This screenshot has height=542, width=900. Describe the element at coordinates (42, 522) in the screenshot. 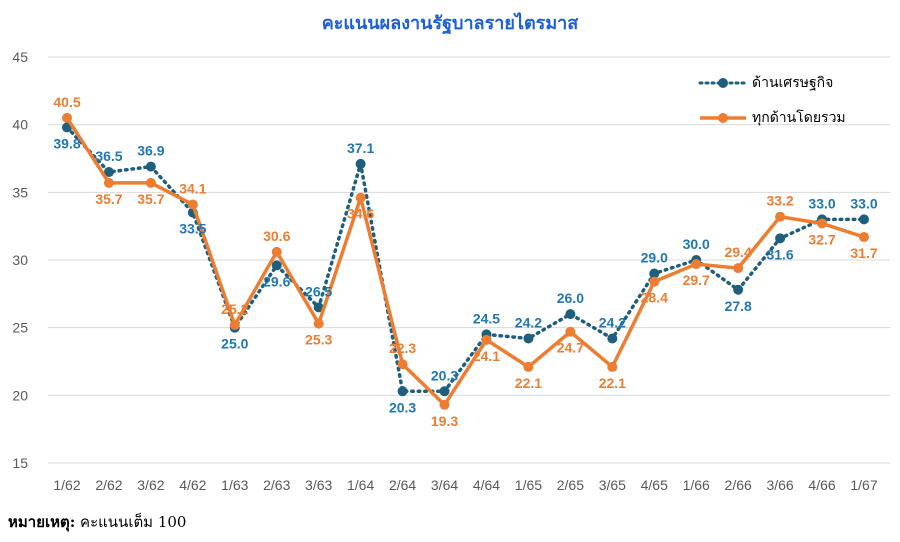

I see `footnote-label: หมายเหตุ:` at that location.